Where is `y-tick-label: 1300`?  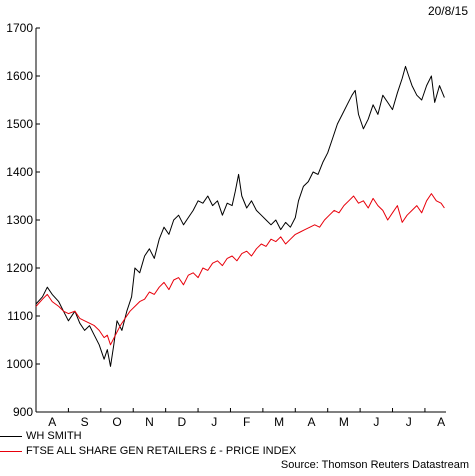 y-tick-label: 1300 is located at coordinates (19, 220).